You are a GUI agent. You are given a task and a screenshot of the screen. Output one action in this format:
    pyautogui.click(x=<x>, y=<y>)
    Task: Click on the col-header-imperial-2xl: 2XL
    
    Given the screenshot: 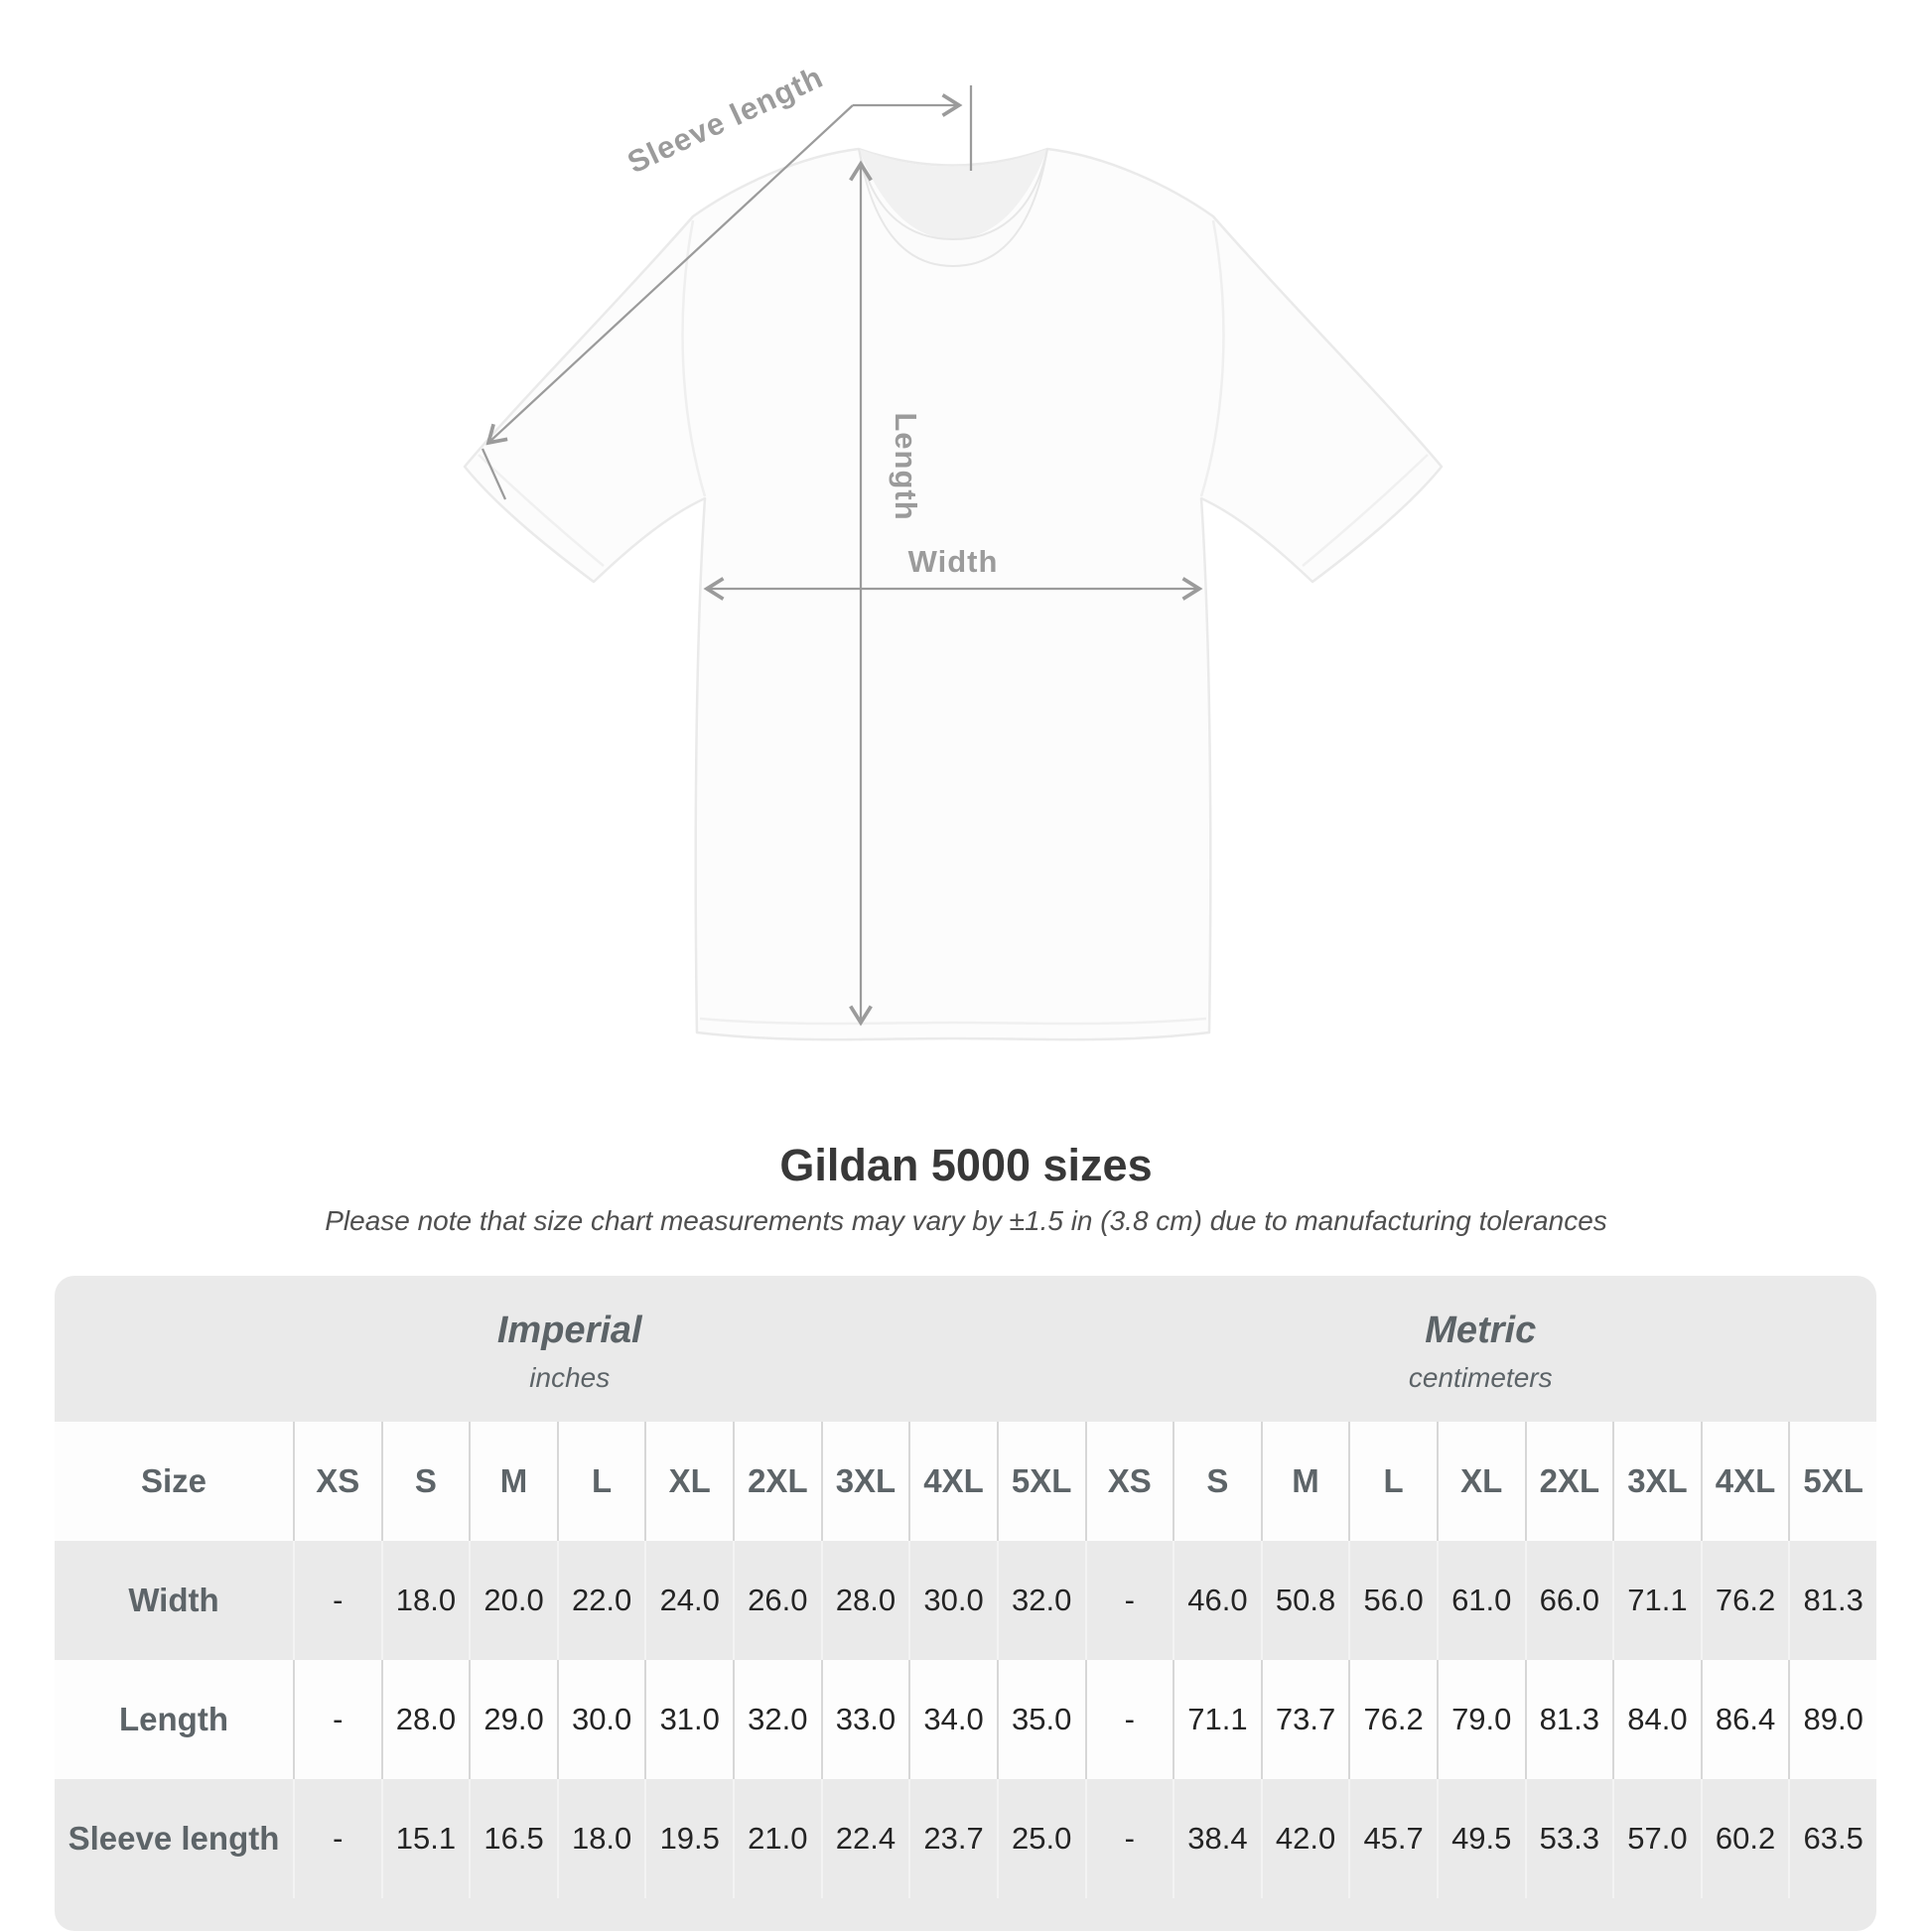 What is the action you would take?
    pyautogui.click(x=777, y=1481)
    